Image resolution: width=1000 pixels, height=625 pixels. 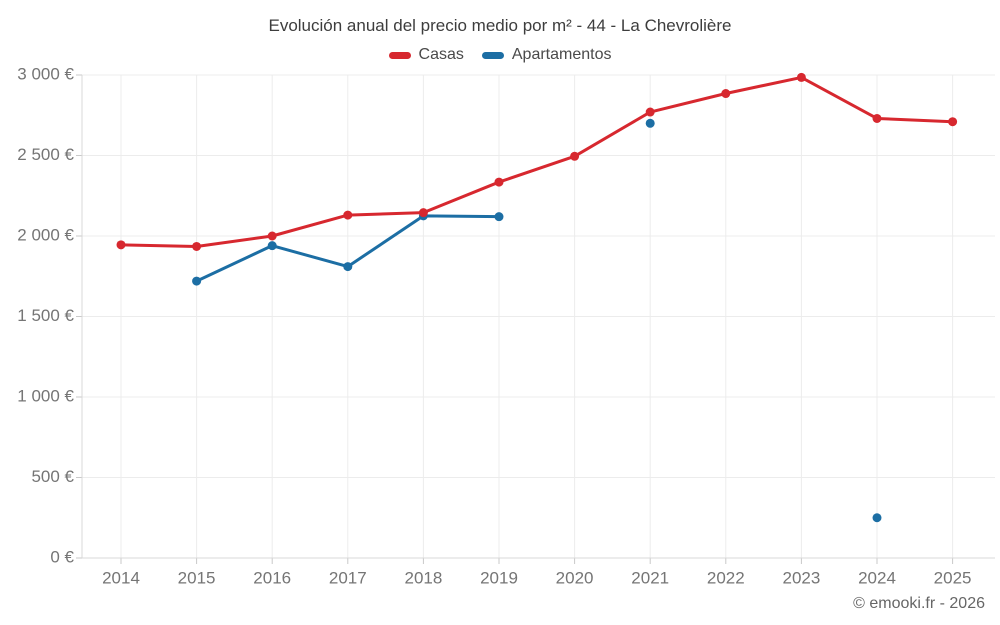 What do you see at coordinates (561, 54) in the screenshot?
I see `apartamentos-legend-label: Apartamentos` at bounding box center [561, 54].